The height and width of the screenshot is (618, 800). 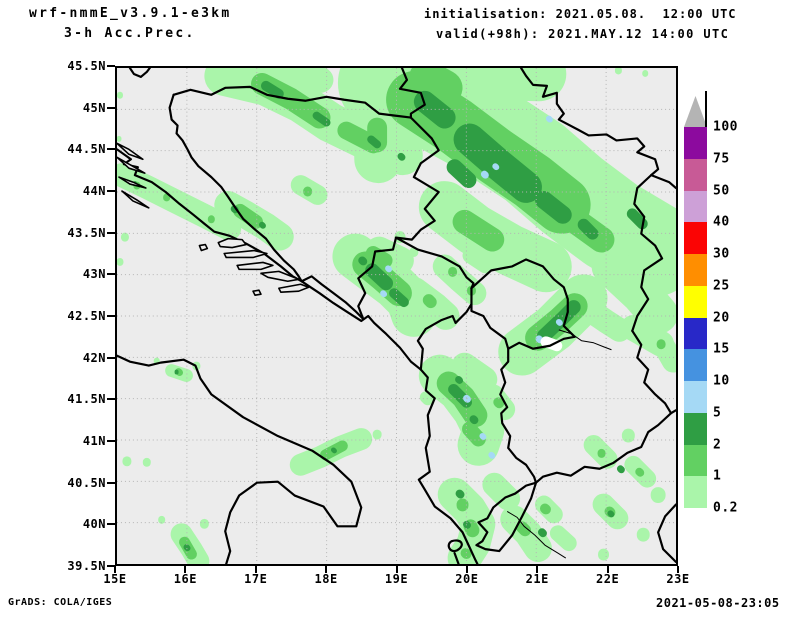 What do you see at coordinates (598, 129) in the screenshot?
I see `serbia-romania-danube-border` at bounding box center [598, 129].